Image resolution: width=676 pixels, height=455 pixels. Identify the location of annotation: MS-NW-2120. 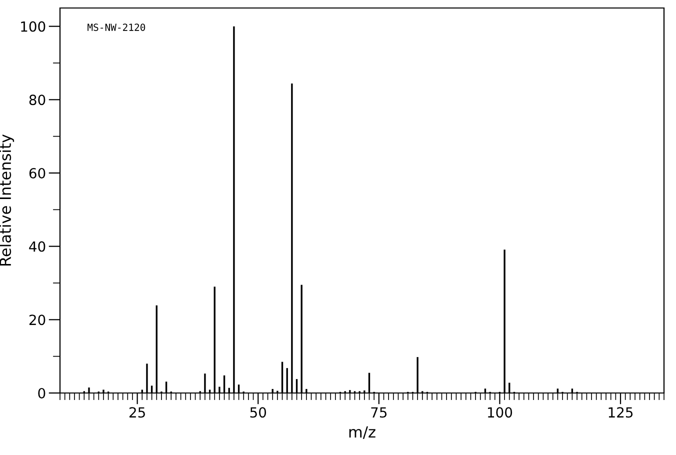
(117, 27).